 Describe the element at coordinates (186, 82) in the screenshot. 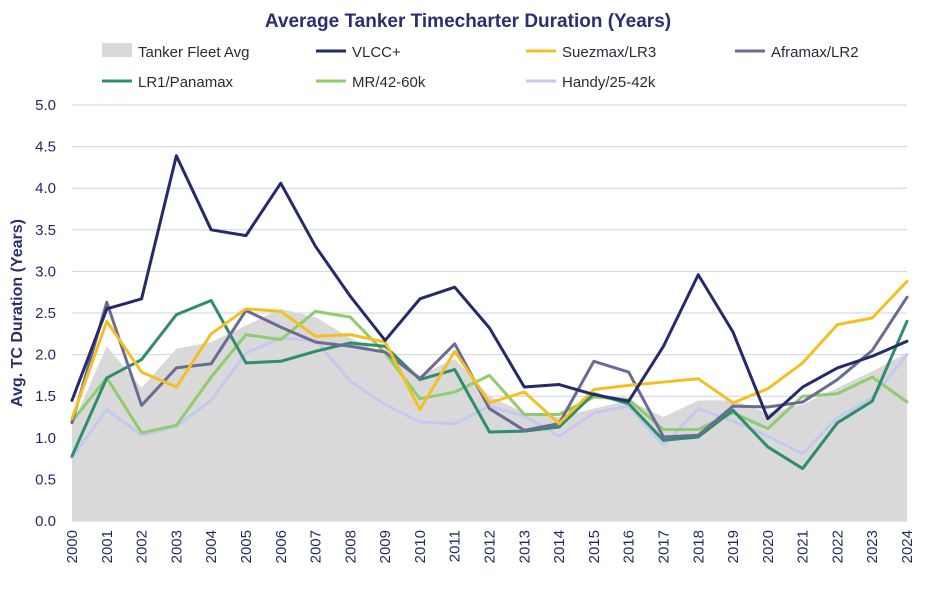

I see `legend-label: LR1/Panamax` at that location.